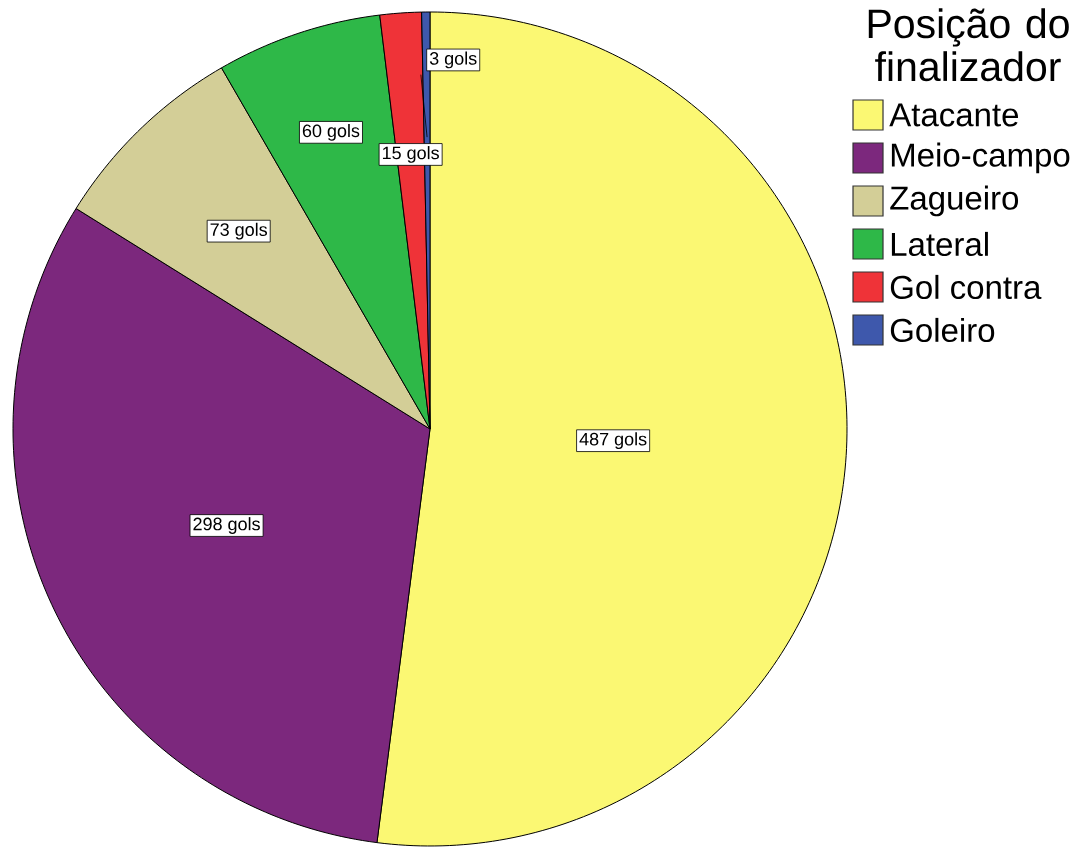 The height and width of the screenshot is (849, 1087). What do you see at coordinates (942, 330) in the screenshot?
I see `legend-label: Goleiro` at bounding box center [942, 330].